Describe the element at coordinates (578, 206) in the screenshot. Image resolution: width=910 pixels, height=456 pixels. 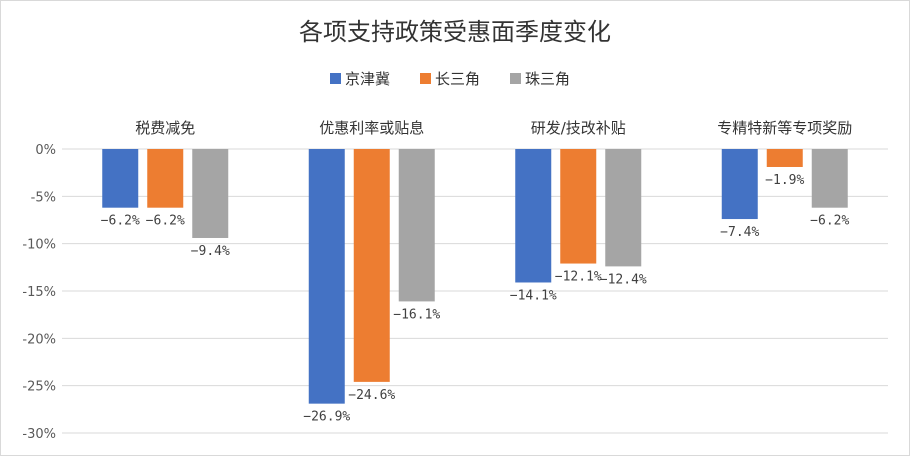
I see `bar-研发-技改补贴-长三角` at that location.